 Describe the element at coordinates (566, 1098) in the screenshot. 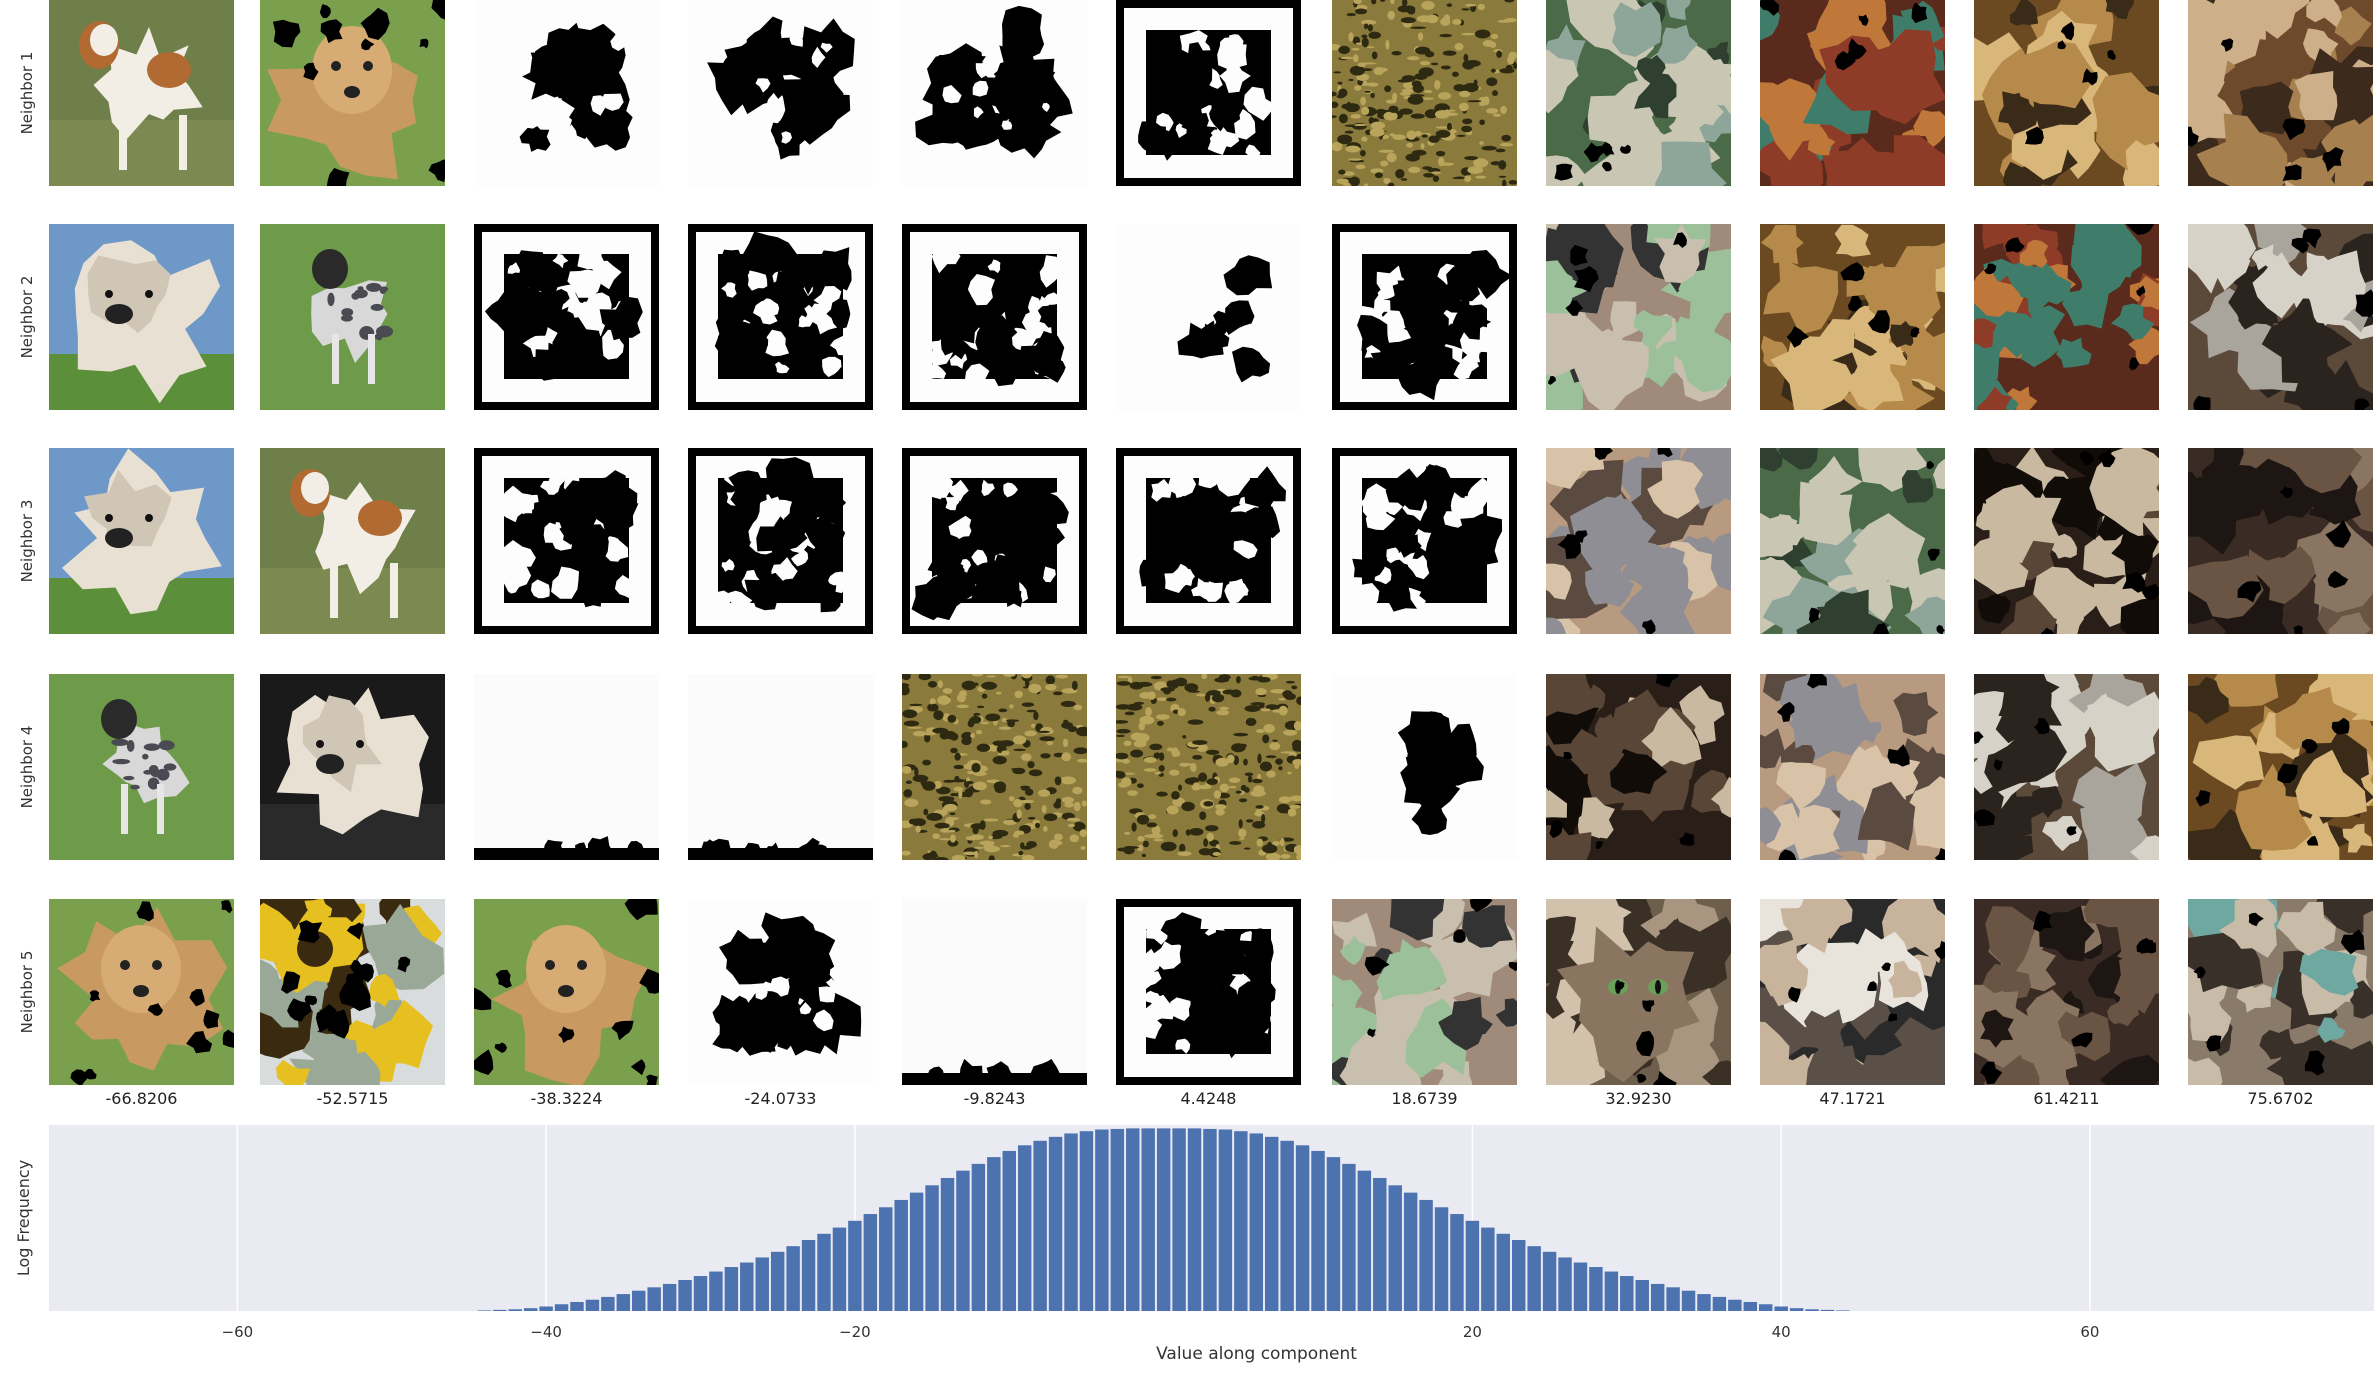

I see `column-value-label: -38.3224` at that location.